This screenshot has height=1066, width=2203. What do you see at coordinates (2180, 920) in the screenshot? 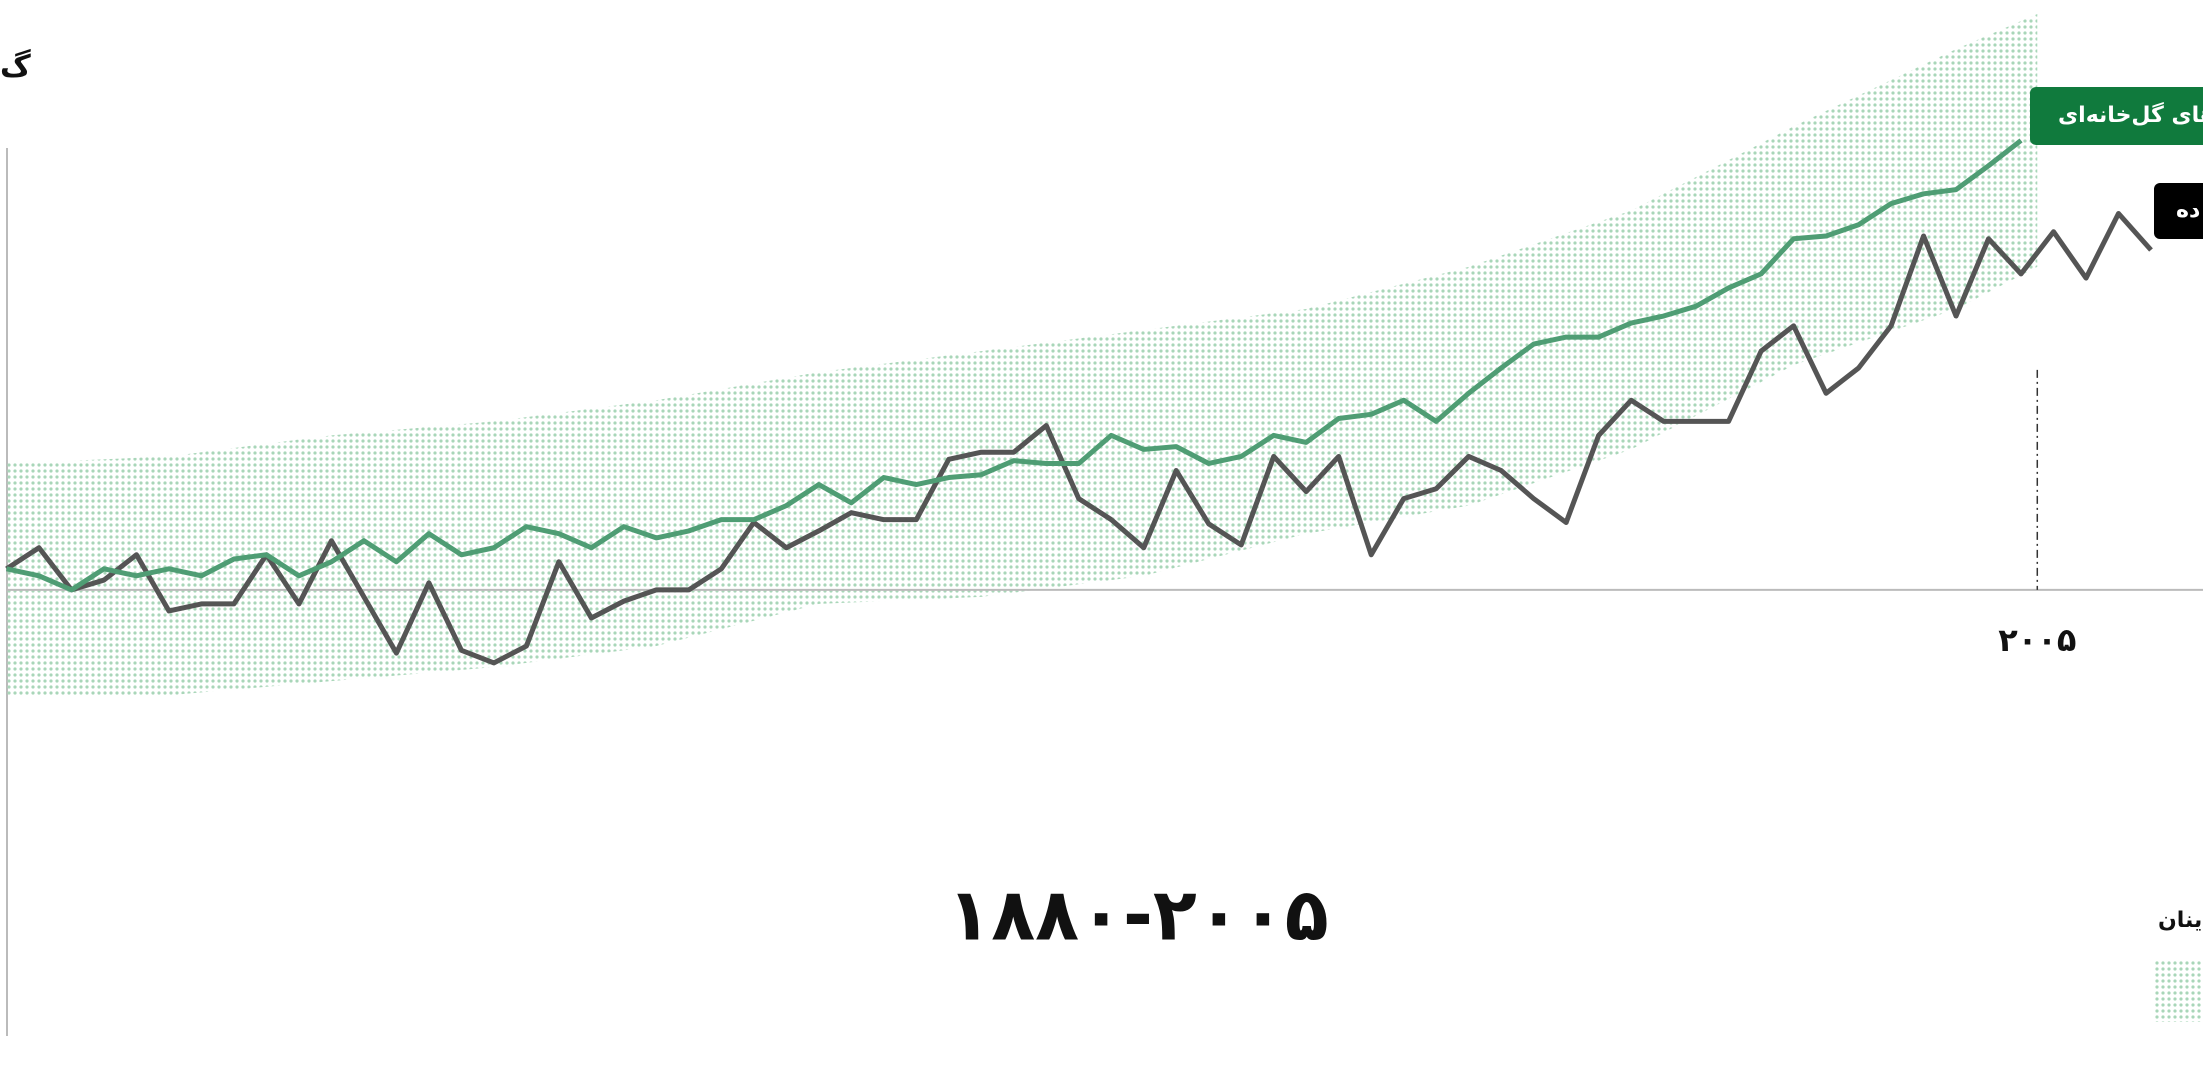
I see `legend-label: ینان` at bounding box center [2180, 920].